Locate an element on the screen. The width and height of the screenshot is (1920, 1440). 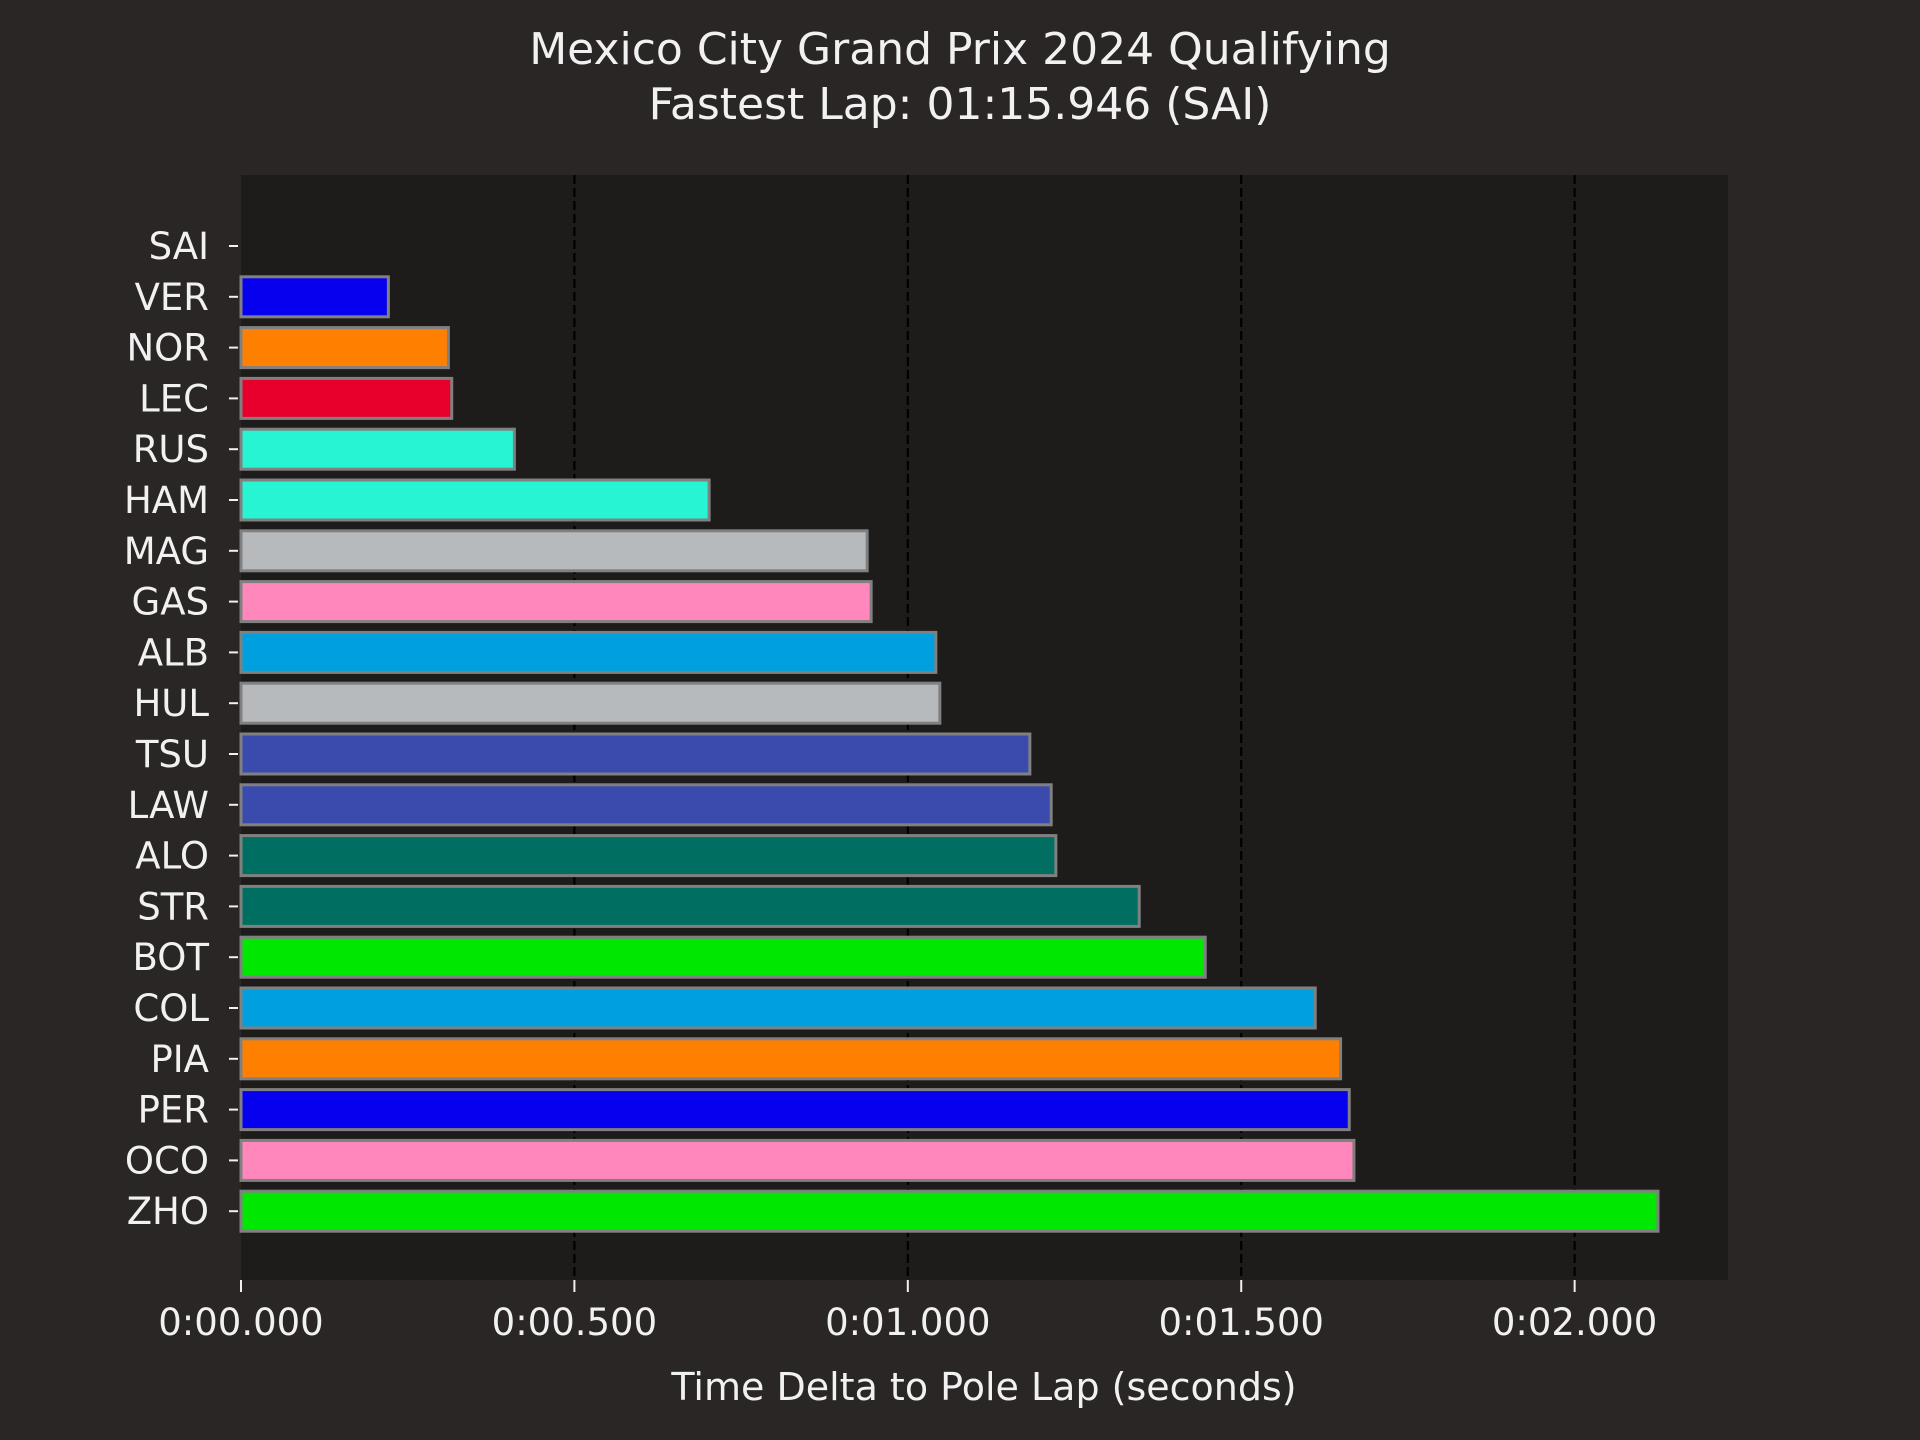
y-tick-label-nor: NOR is located at coordinates (167, 348).